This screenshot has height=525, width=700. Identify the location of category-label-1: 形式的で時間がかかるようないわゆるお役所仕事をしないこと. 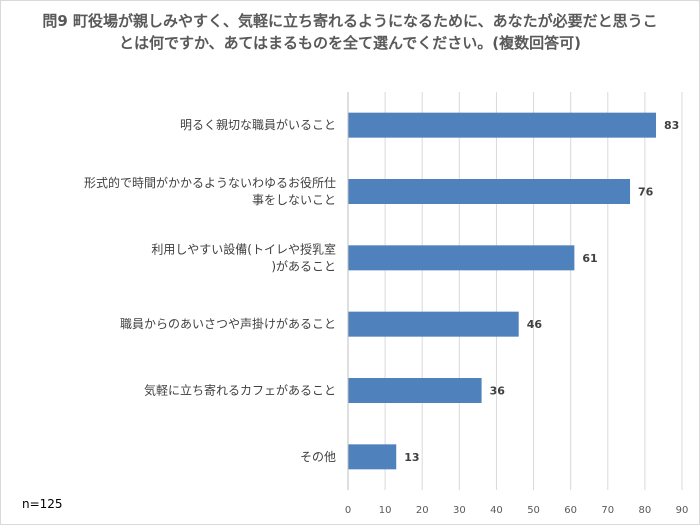
(210, 191).